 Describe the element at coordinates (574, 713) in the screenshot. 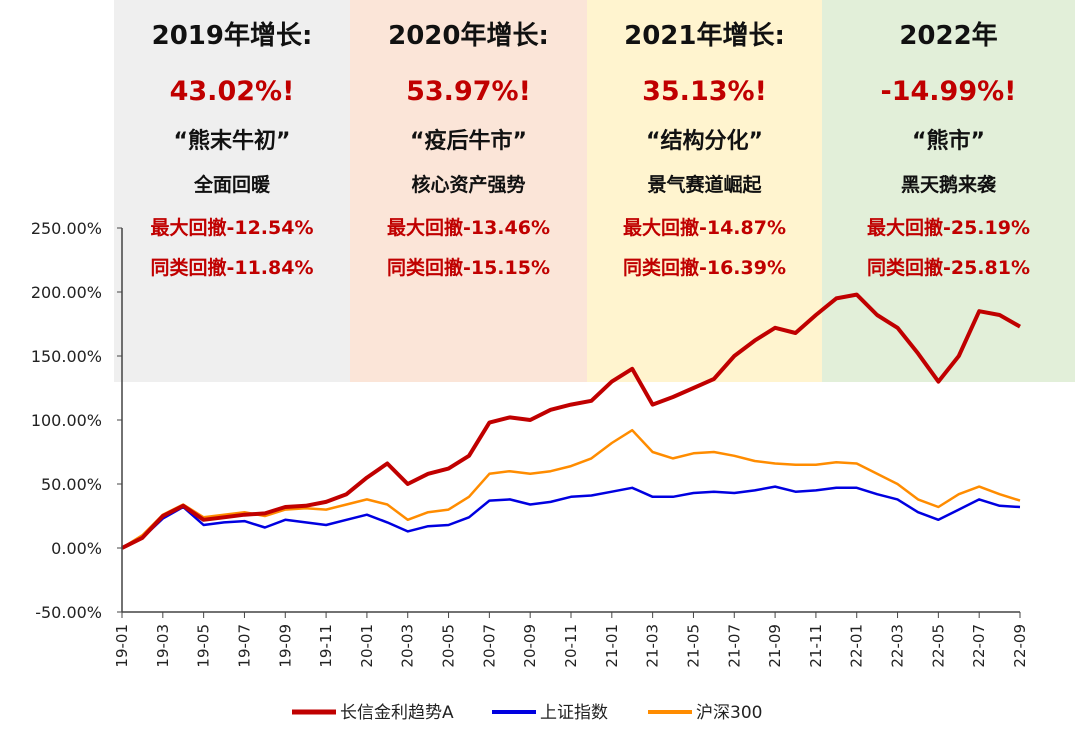

I see `legend-label: 上证指数` at that location.